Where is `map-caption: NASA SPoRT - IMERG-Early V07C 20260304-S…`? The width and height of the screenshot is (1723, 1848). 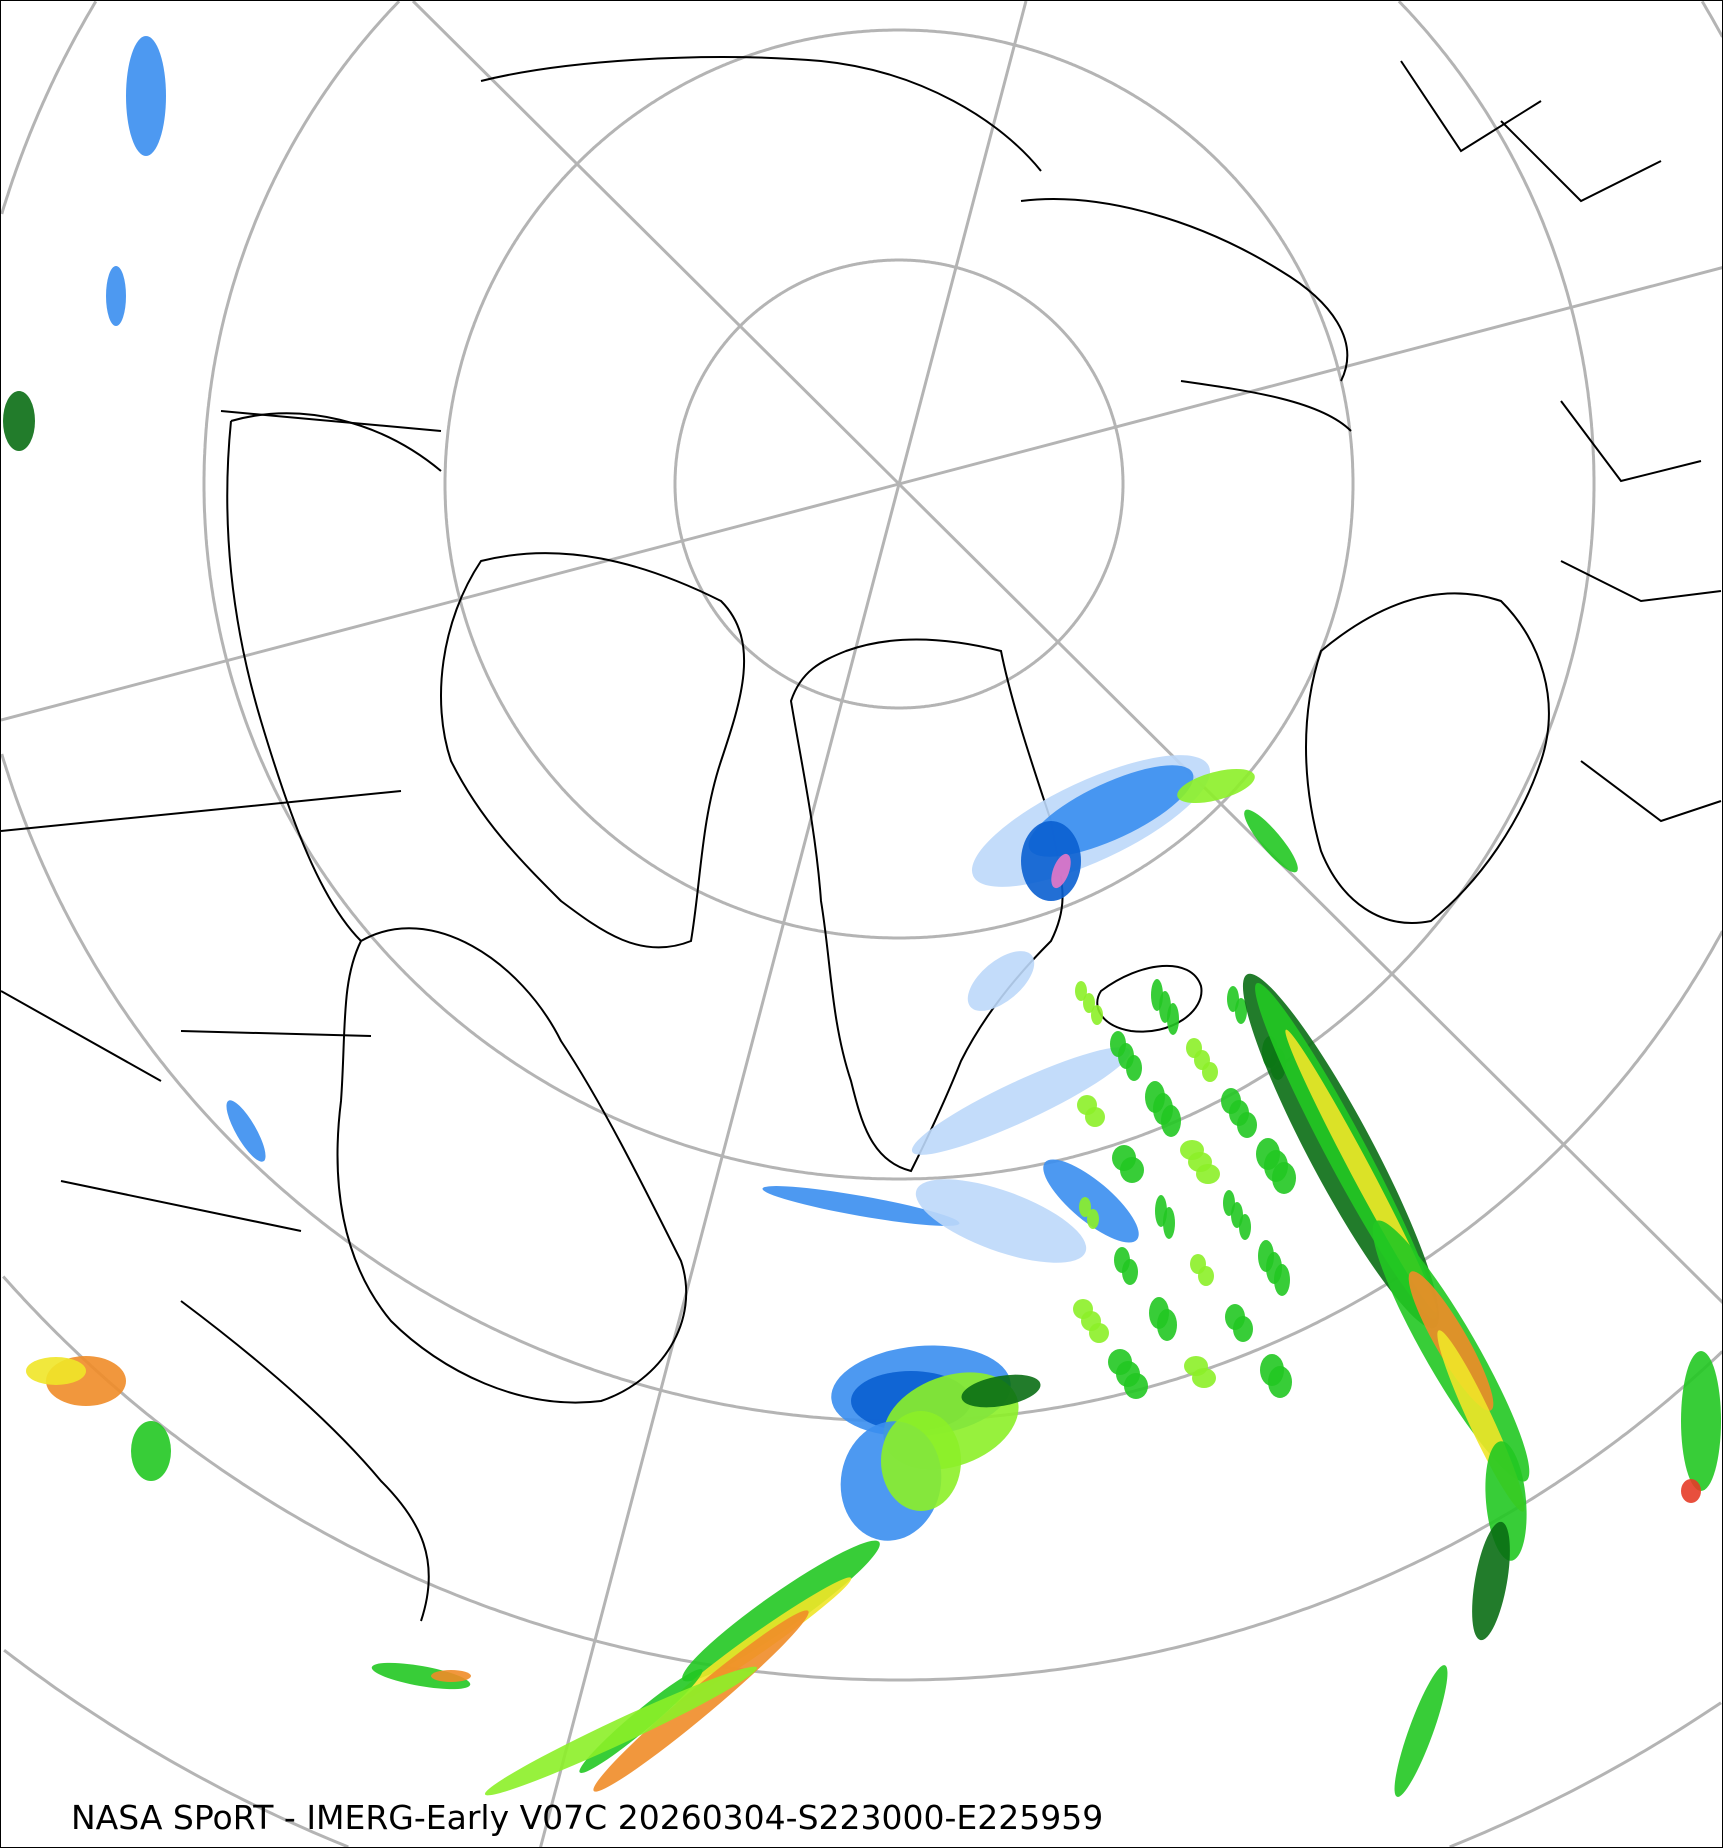
map-caption: NASA SPoRT - IMERG-Early V07C 20260304-S… is located at coordinates (587, 1817).